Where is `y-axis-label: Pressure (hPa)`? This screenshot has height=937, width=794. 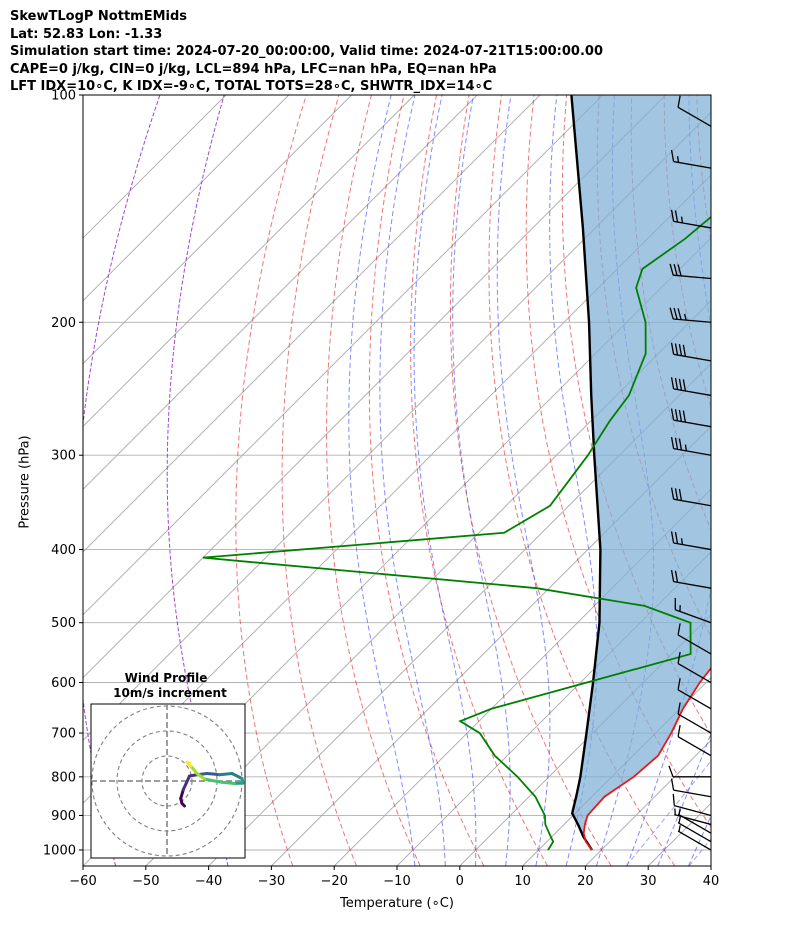 y-axis-label: Pressure (hPa) is located at coordinates (25, 482).